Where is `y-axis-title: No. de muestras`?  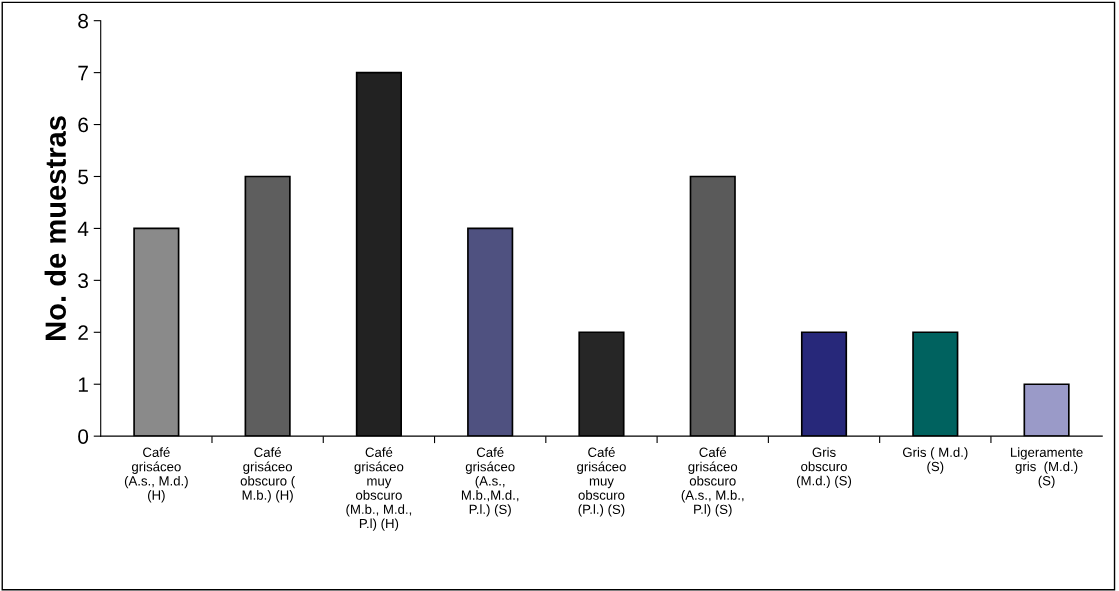
y-axis-title: No. de muestras is located at coordinates (55, 228).